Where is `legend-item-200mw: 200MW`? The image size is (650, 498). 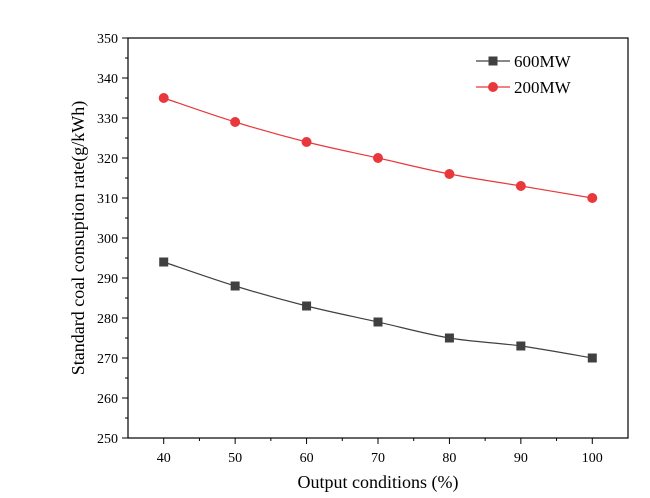 legend-item-200mw: 200MW is located at coordinates (524, 87).